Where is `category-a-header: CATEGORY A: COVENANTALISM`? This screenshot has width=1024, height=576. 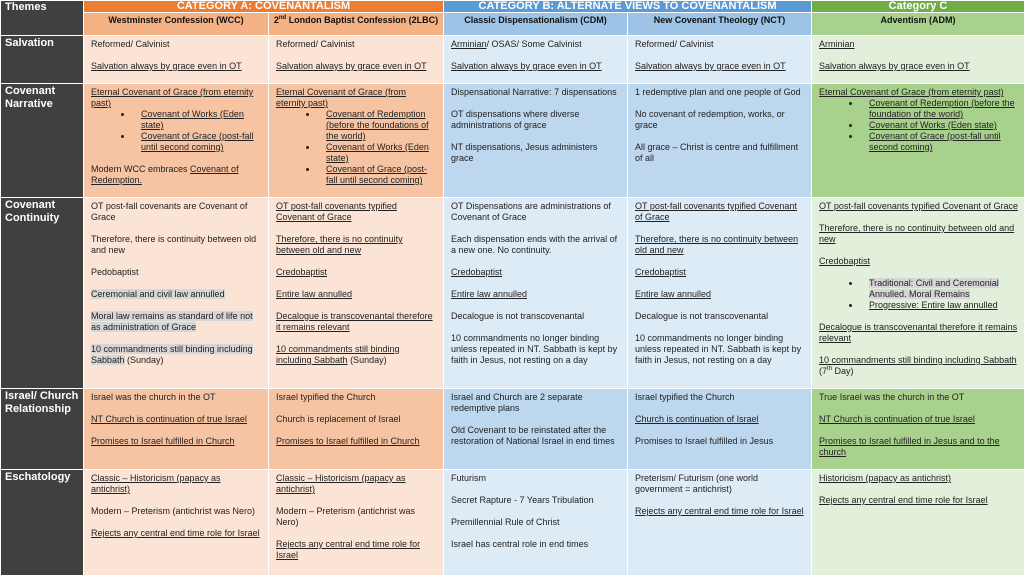
category-a-header: CATEGORY A: COVENANTALISM is located at coordinates (264, 7).